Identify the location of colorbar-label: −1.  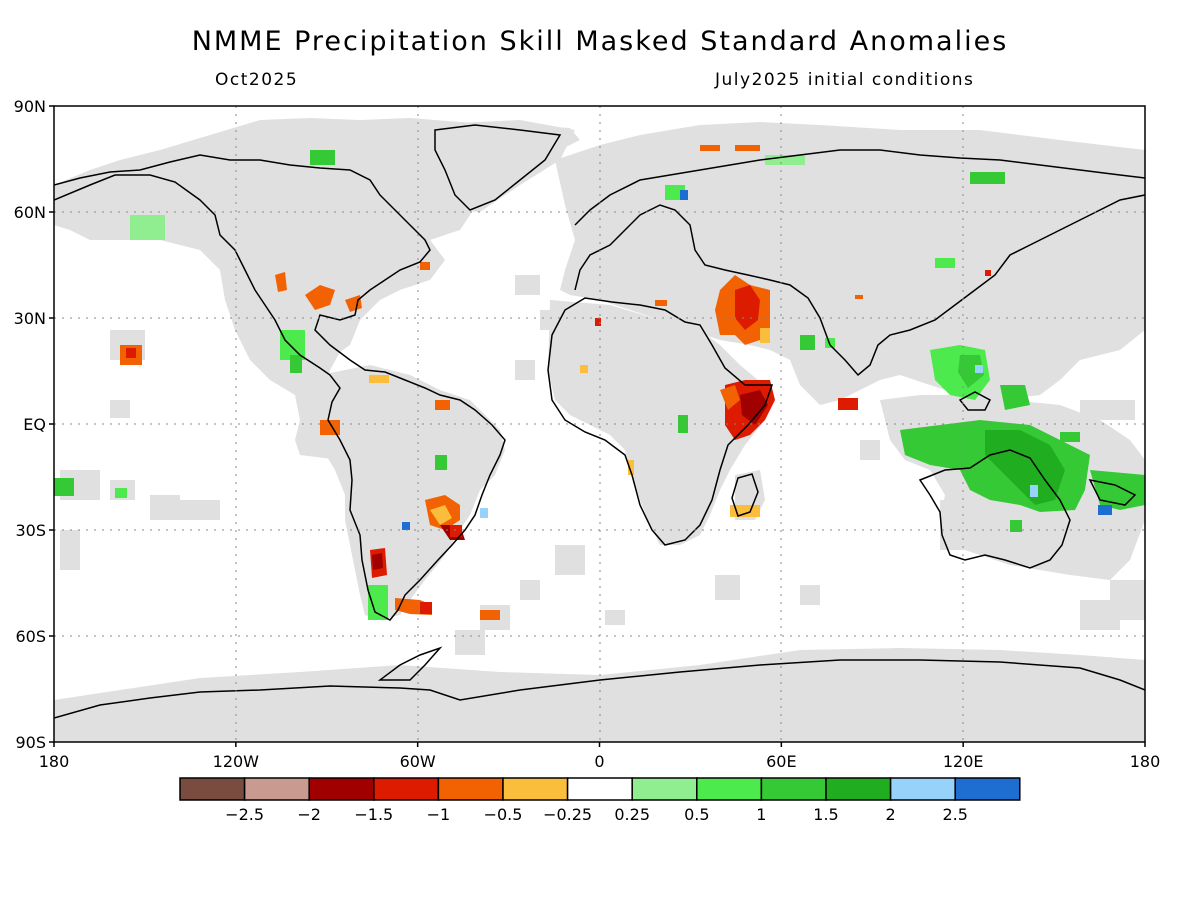
(439, 814).